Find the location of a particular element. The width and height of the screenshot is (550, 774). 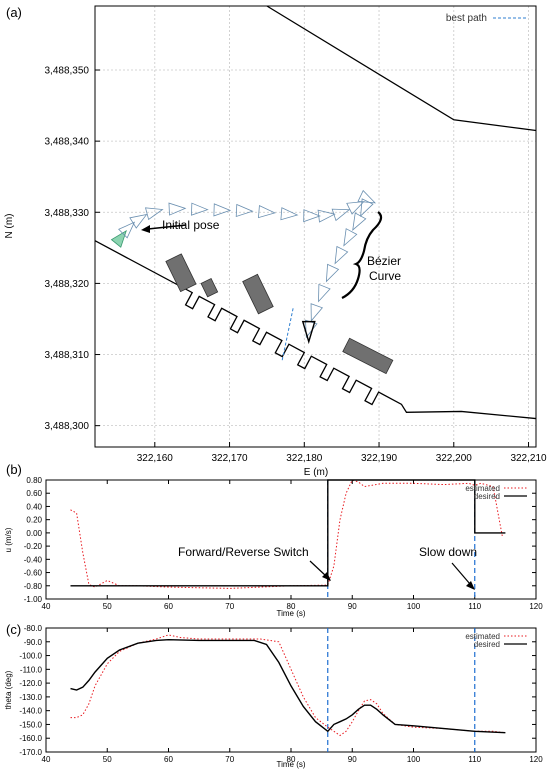

heading-plot-frame is located at coordinates (291, 690).